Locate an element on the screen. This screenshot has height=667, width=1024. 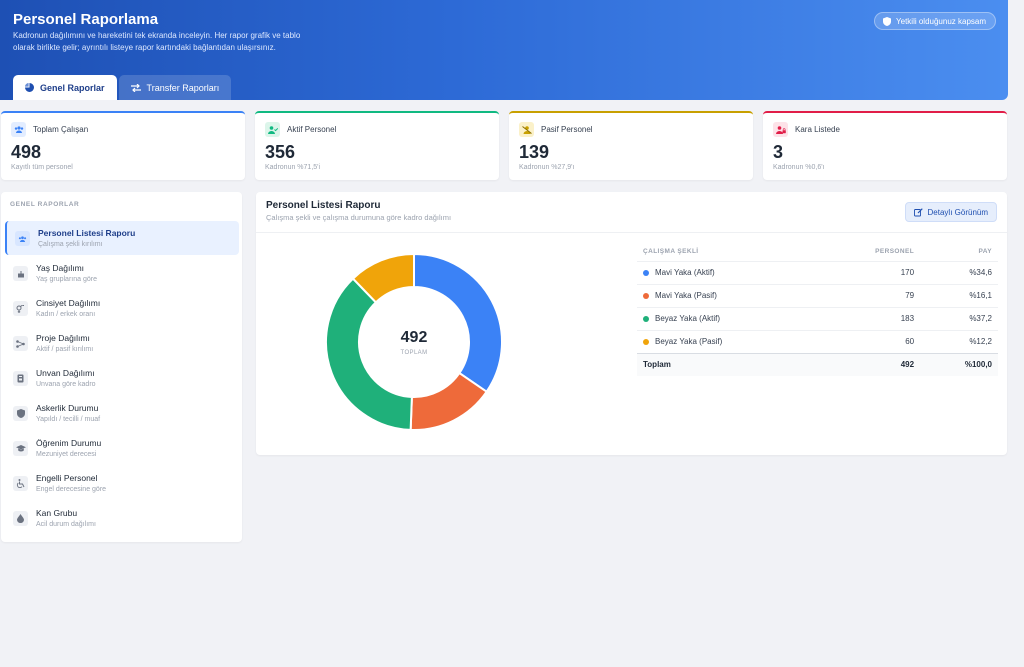
row-count: 170 is located at coordinates (869, 272).